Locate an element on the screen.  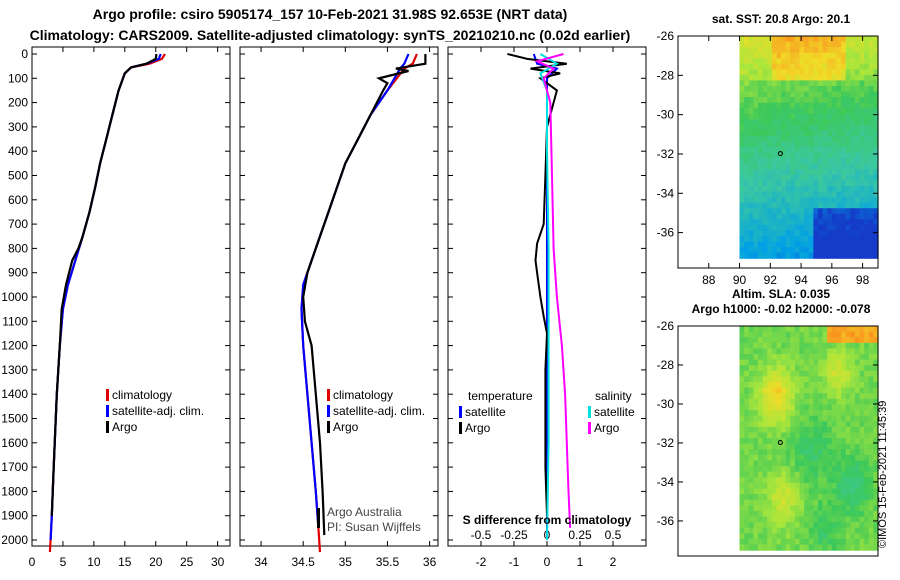
map-y-tick-label: -28 is located at coordinates (666, 365).